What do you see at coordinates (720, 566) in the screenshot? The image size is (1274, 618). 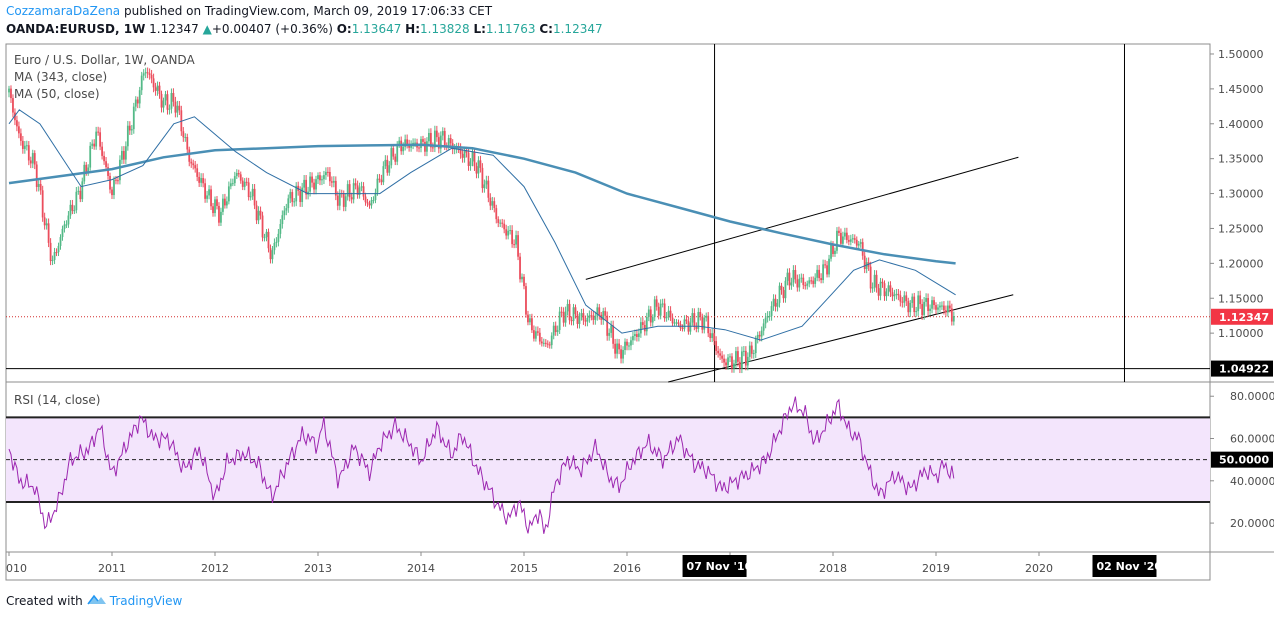 I see `time-marker-label: 07 Nov '16` at bounding box center [720, 566].